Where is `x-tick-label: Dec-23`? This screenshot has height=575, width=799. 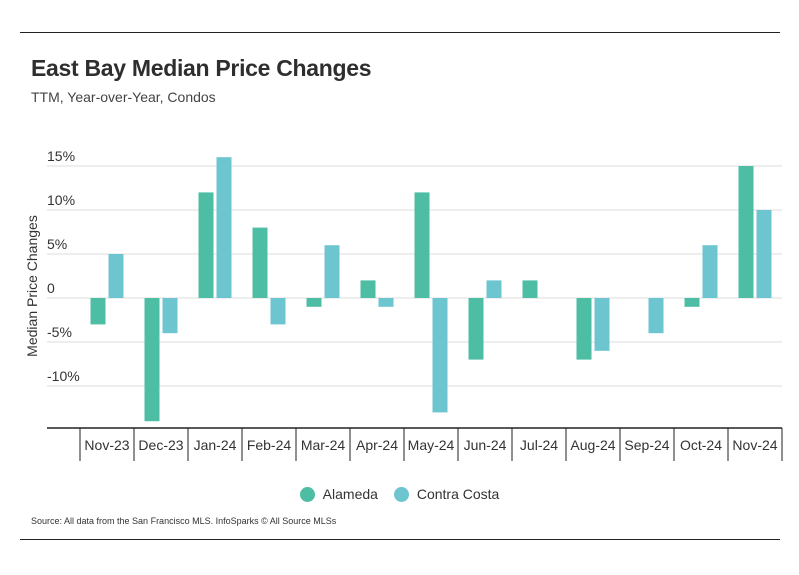 x-tick-label: Dec-23 is located at coordinates (160, 445).